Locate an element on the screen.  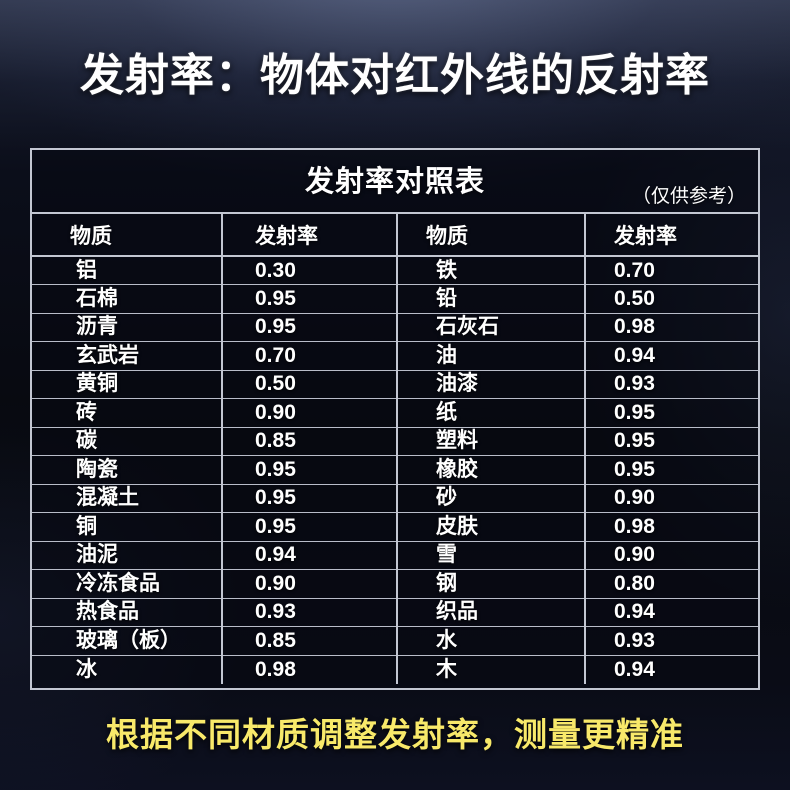
table-title: 发射率对照表 is located at coordinates (394, 182).